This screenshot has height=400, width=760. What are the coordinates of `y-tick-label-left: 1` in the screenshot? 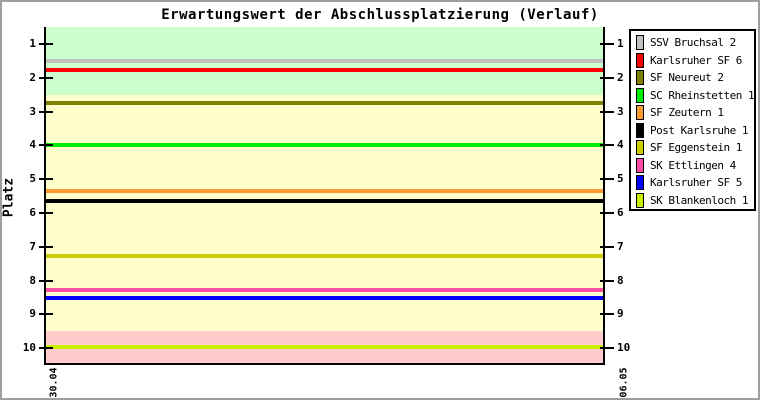 It's located at (32, 43).